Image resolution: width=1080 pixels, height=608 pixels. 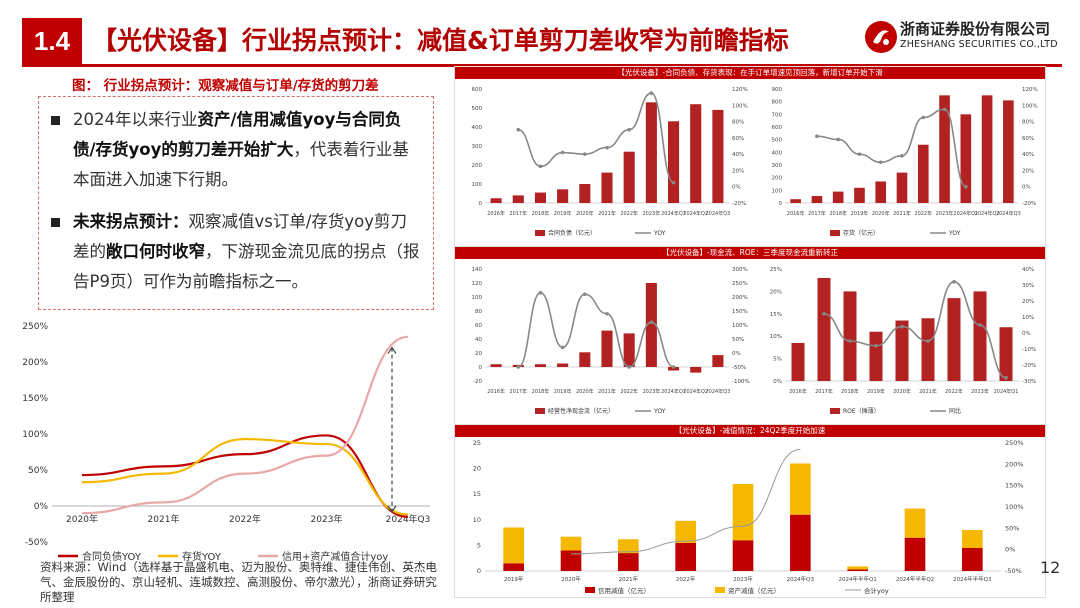 I want to click on legend-label: 合计yoy, so click(x=876, y=590).